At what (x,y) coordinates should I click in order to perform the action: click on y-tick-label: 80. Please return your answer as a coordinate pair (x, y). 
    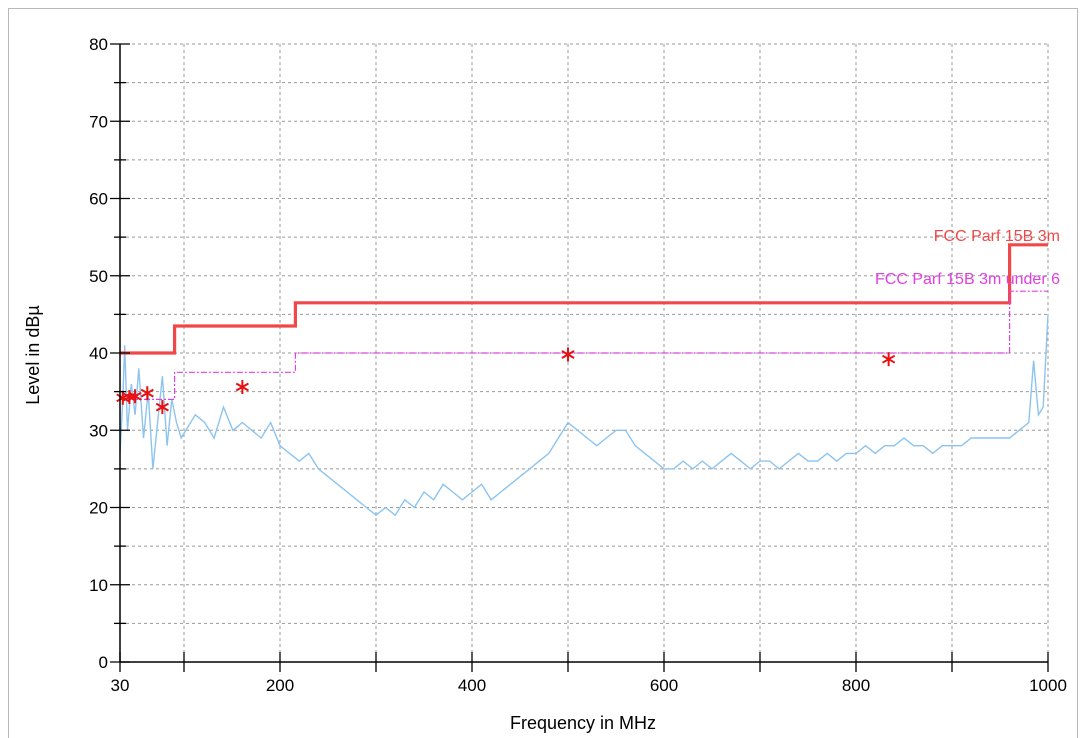
    Looking at the image, I should click on (98, 44).